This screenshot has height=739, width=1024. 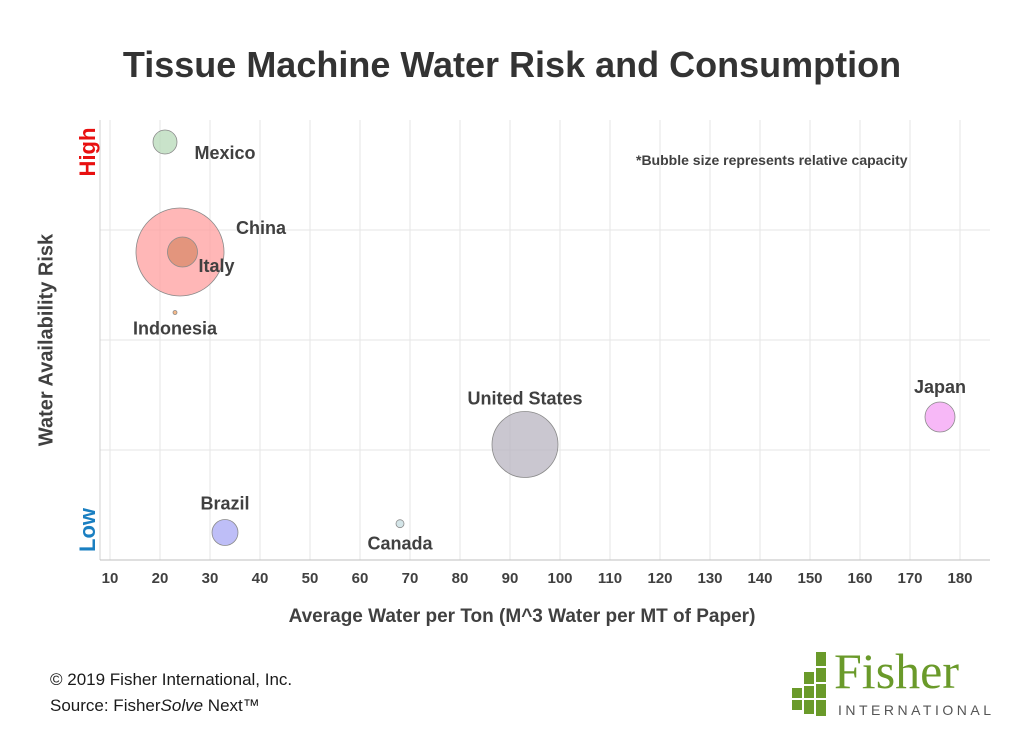 What do you see at coordinates (896, 671) in the screenshot?
I see `logo-wordmark: Fisher` at bounding box center [896, 671].